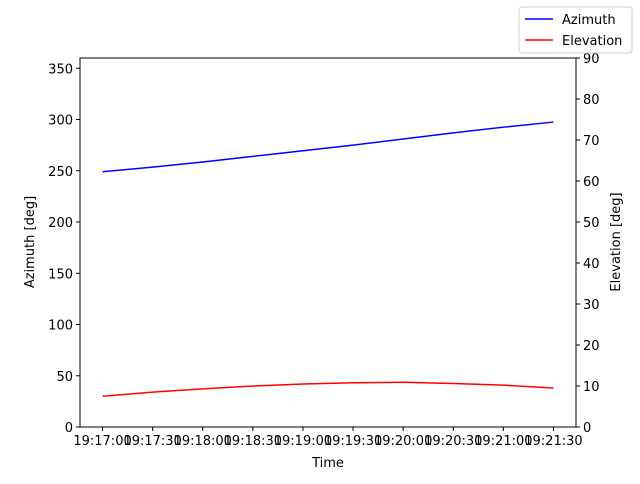 The height and width of the screenshot is (484, 640). What do you see at coordinates (152, 441) in the screenshot?
I see `x-tick-label: 19:17:30` at bounding box center [152, 441].